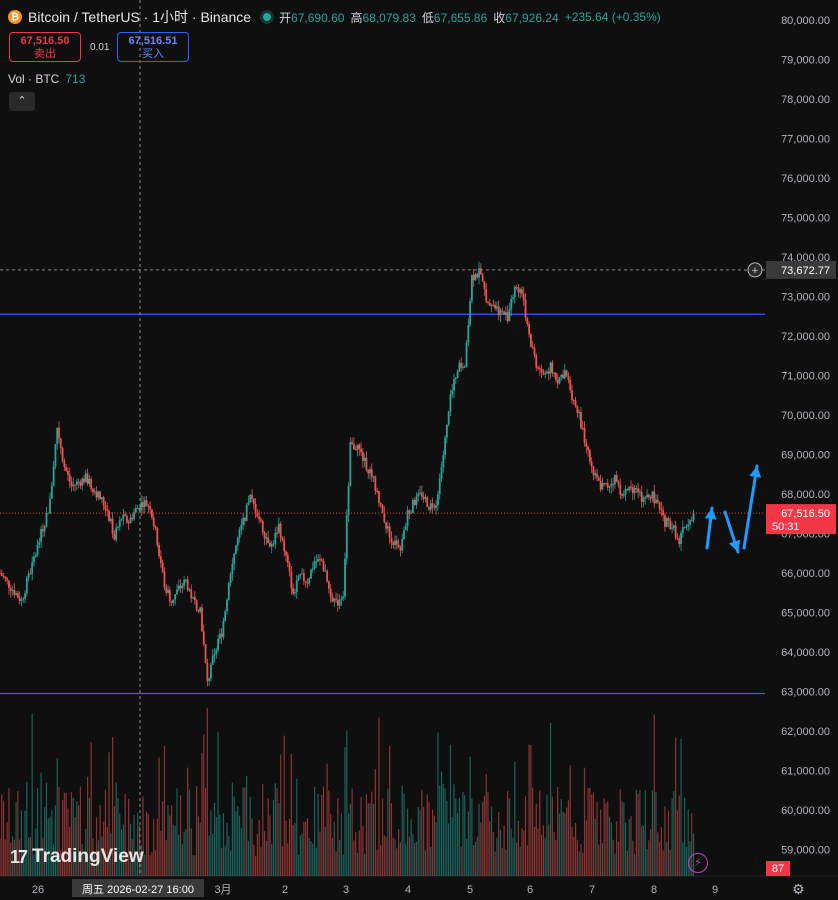  What do you see at coordinates (153, 47) in the screenshot?
I see `buy-button: 67,516.51 买入` at bounding box center [153, 47].